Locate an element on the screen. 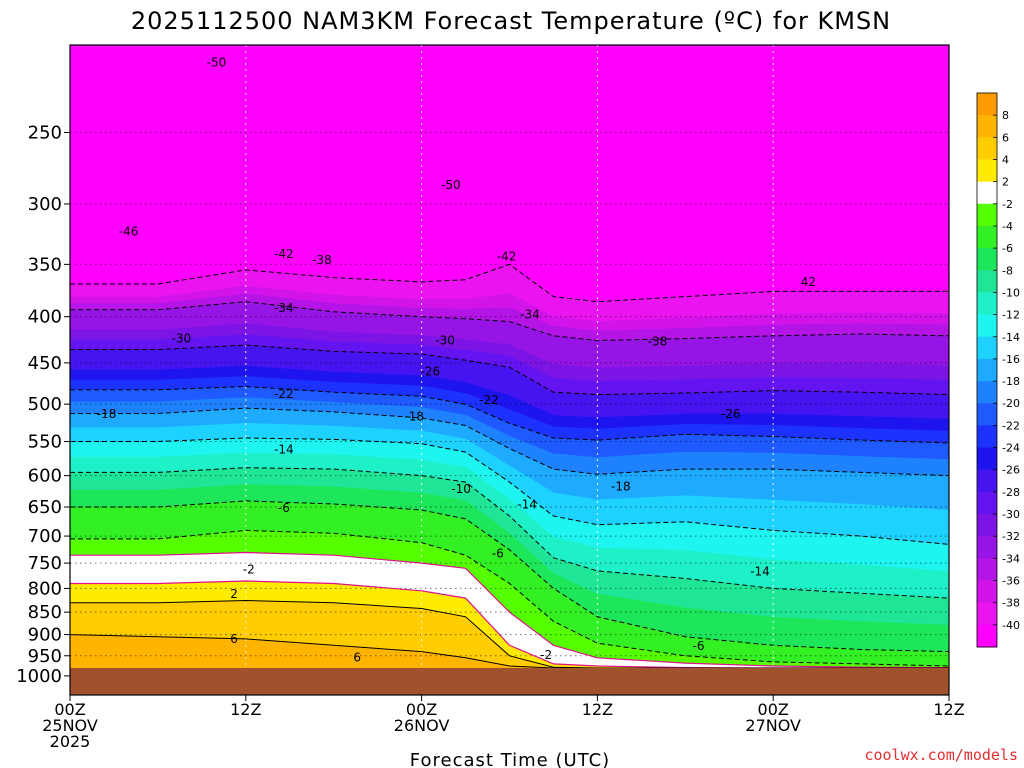  y-tick-label: 850 is located at coordinates (45, 612).